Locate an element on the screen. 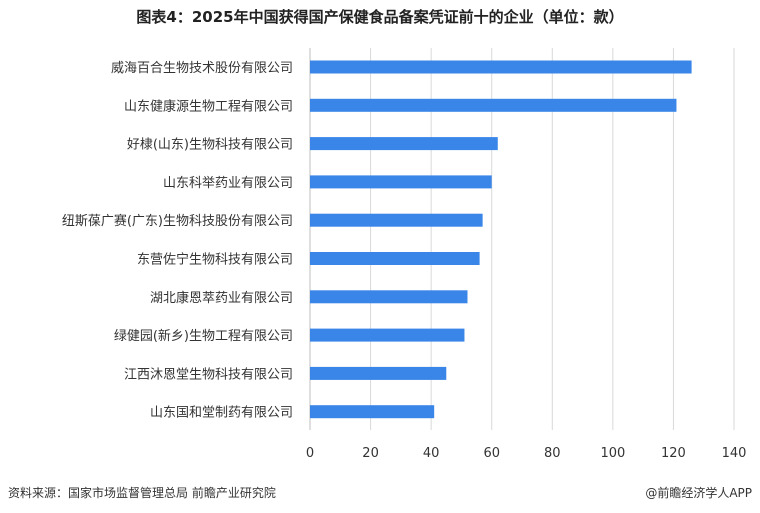 The height and width of the screenshot is (513, 760). x-tick-label: 0 is located at coordinates (310, 453).